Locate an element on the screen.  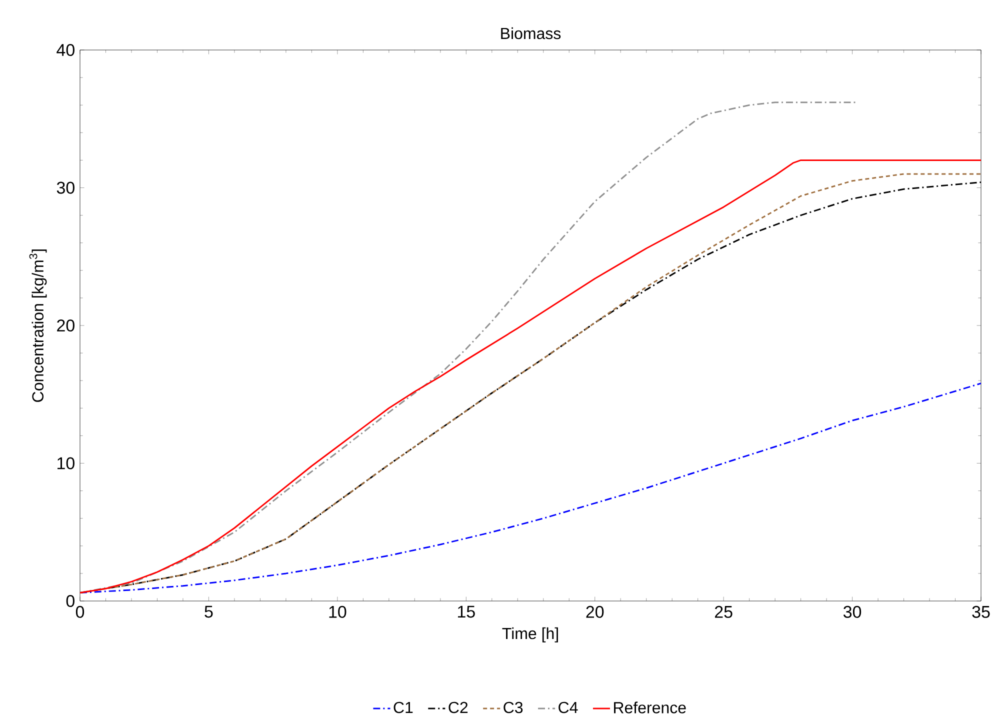
chart-title: Biomass is located at coordinates (531, 33).